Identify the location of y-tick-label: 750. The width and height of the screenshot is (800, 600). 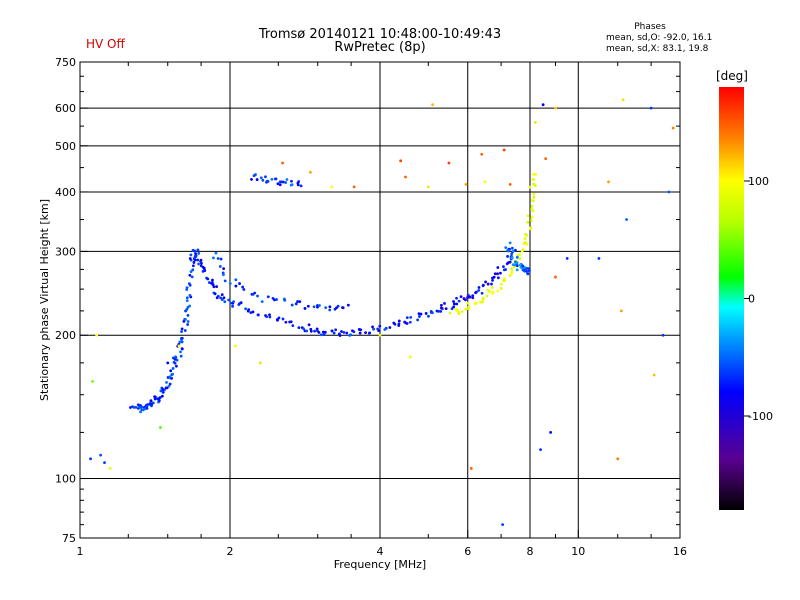
(65, 62).